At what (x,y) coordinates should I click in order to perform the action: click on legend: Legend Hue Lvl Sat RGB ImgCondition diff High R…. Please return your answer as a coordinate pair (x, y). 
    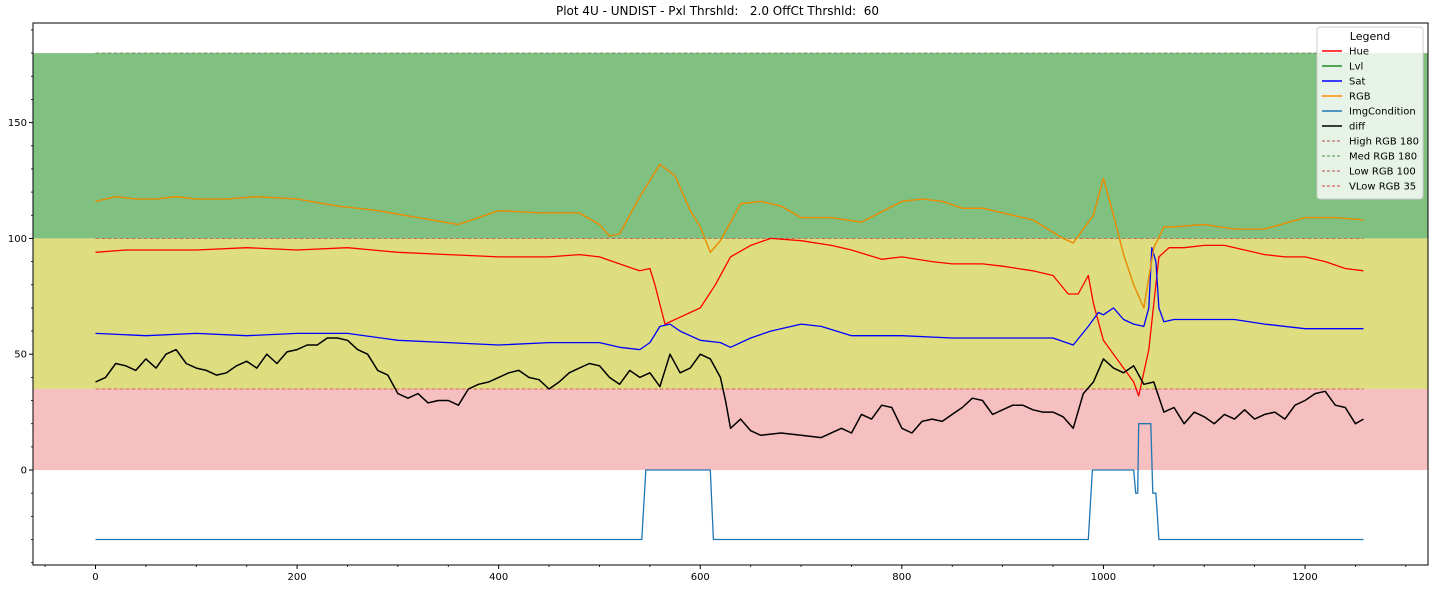
    Looking at the image, I should click on (1370, 113).